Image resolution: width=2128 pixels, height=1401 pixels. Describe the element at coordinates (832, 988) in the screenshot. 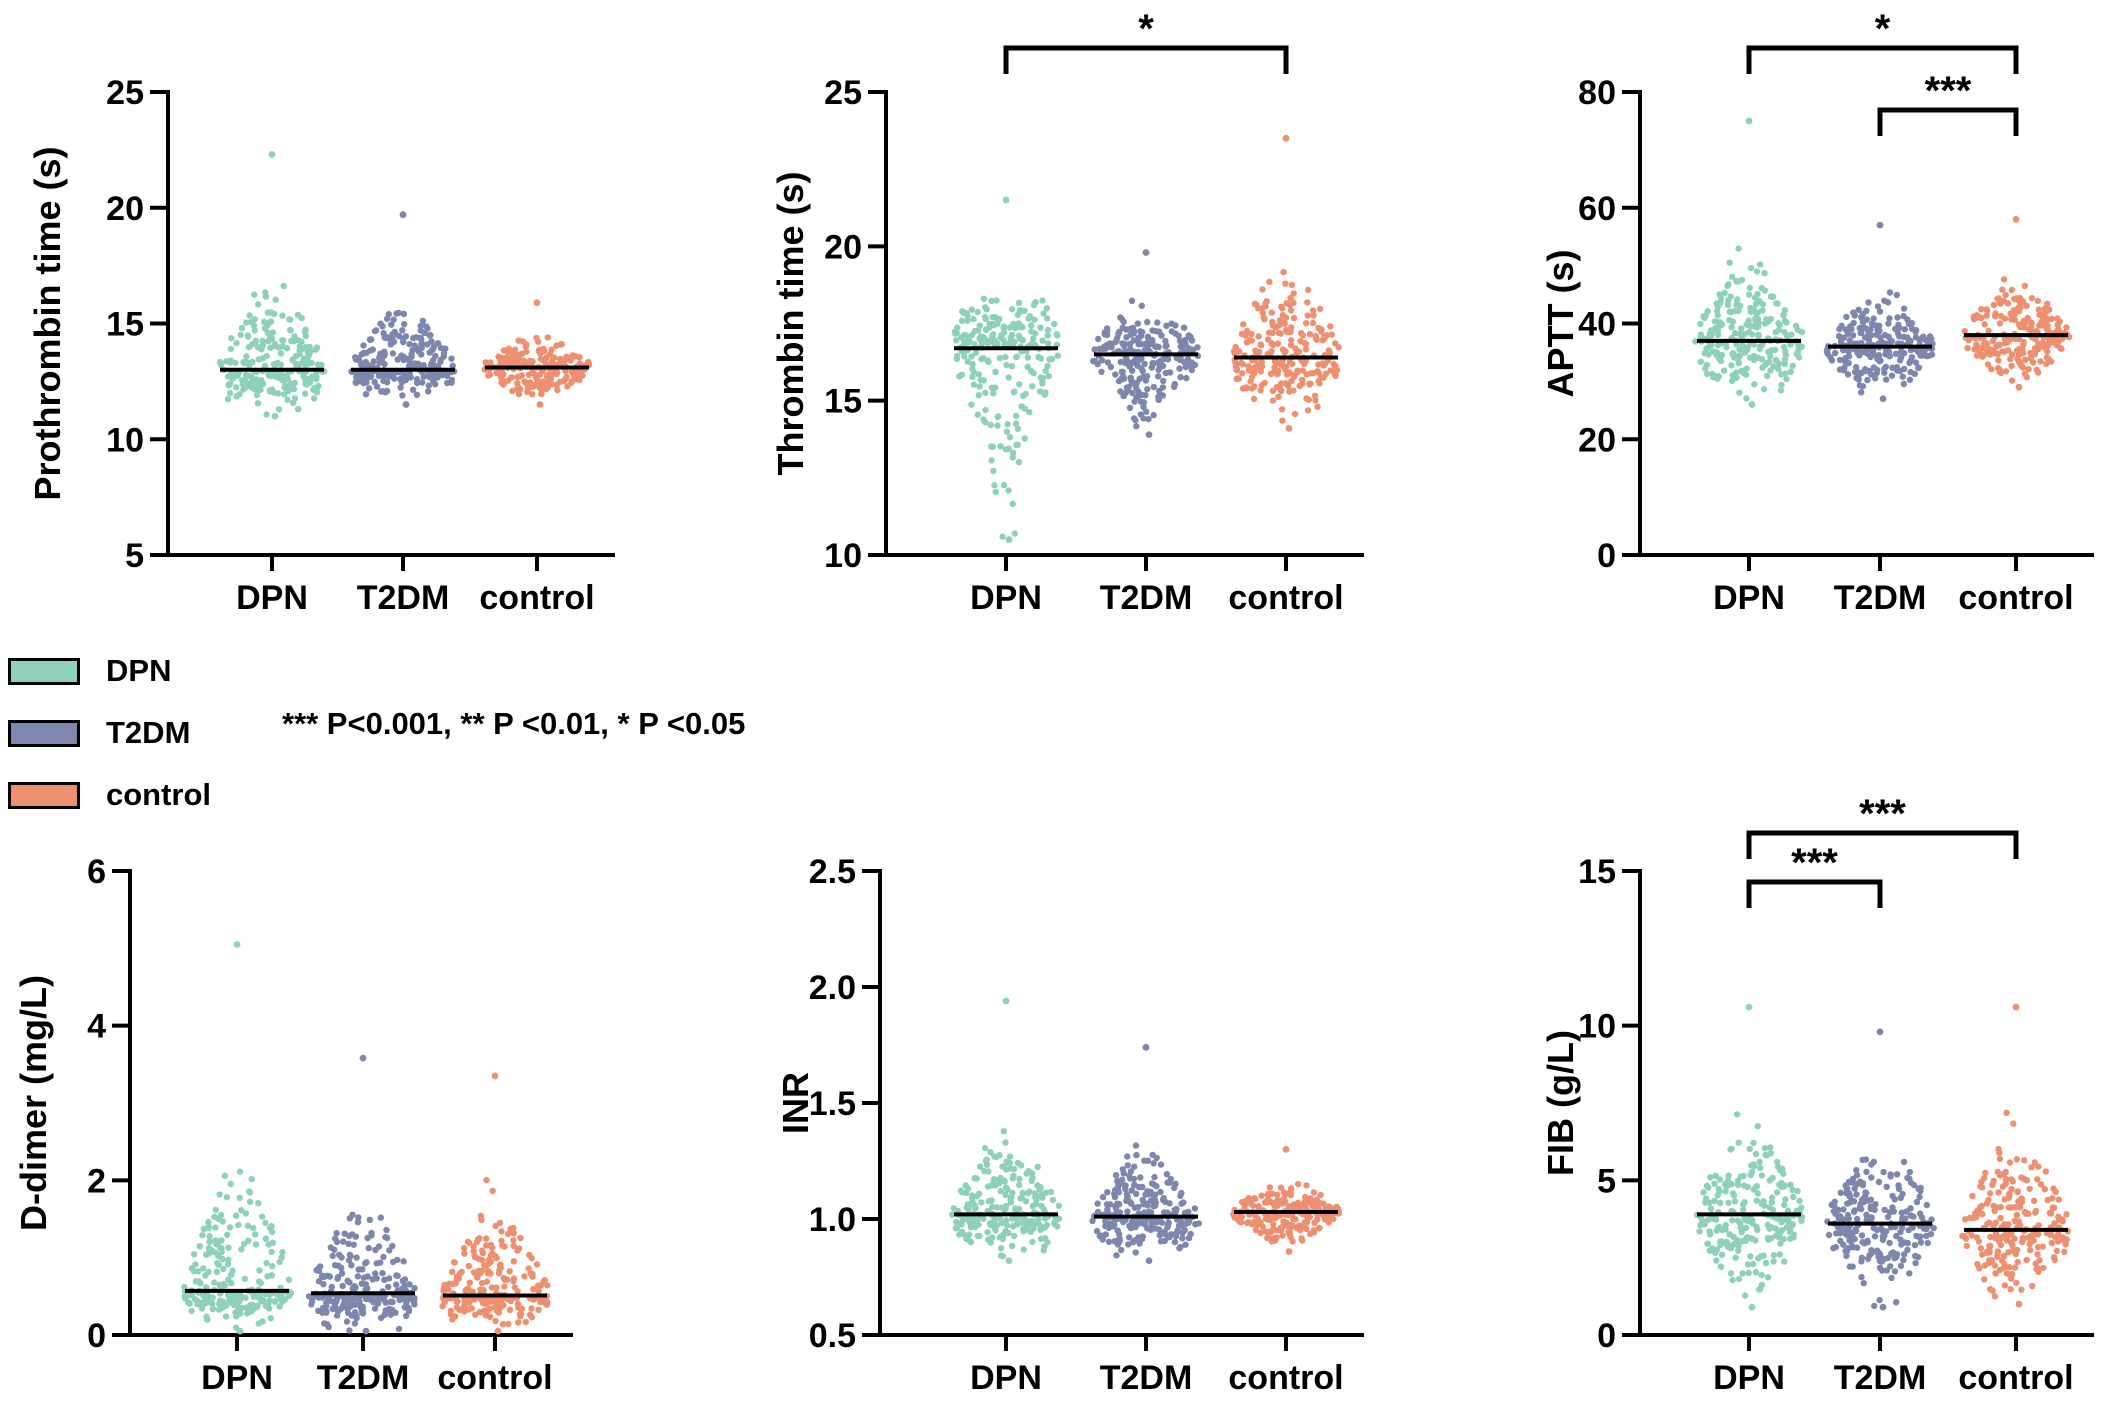

I see `y-tick-label: 2.0` at that location.